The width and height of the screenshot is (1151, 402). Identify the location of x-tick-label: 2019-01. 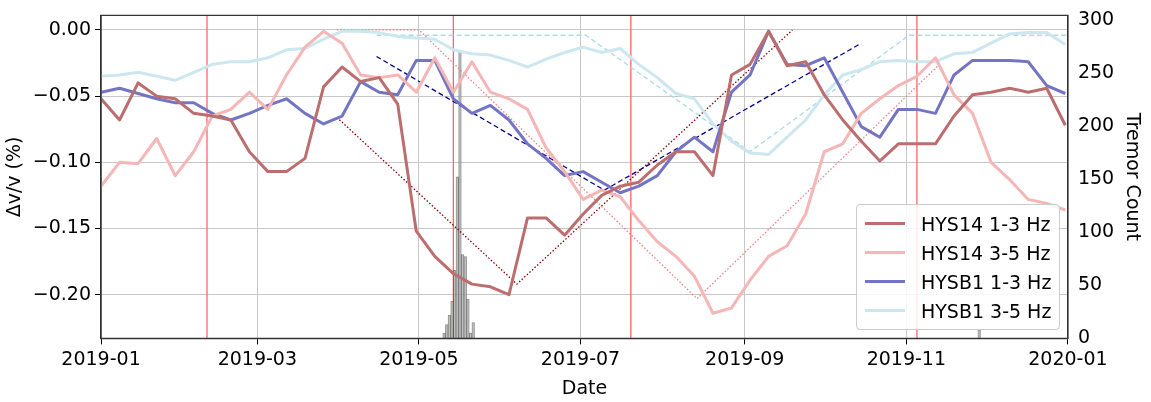
(101, 357).